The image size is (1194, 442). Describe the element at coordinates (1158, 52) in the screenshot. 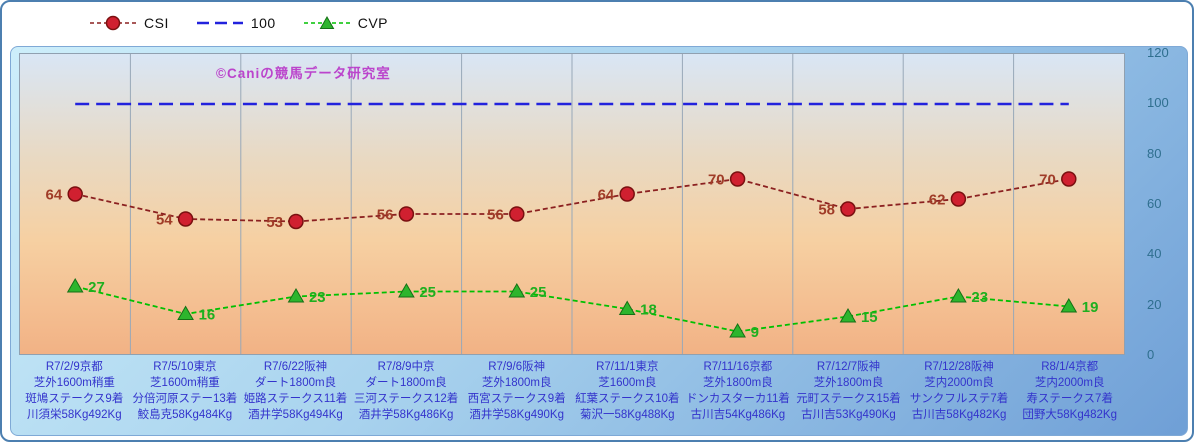

I see `y-axis-label: 120` at that location.